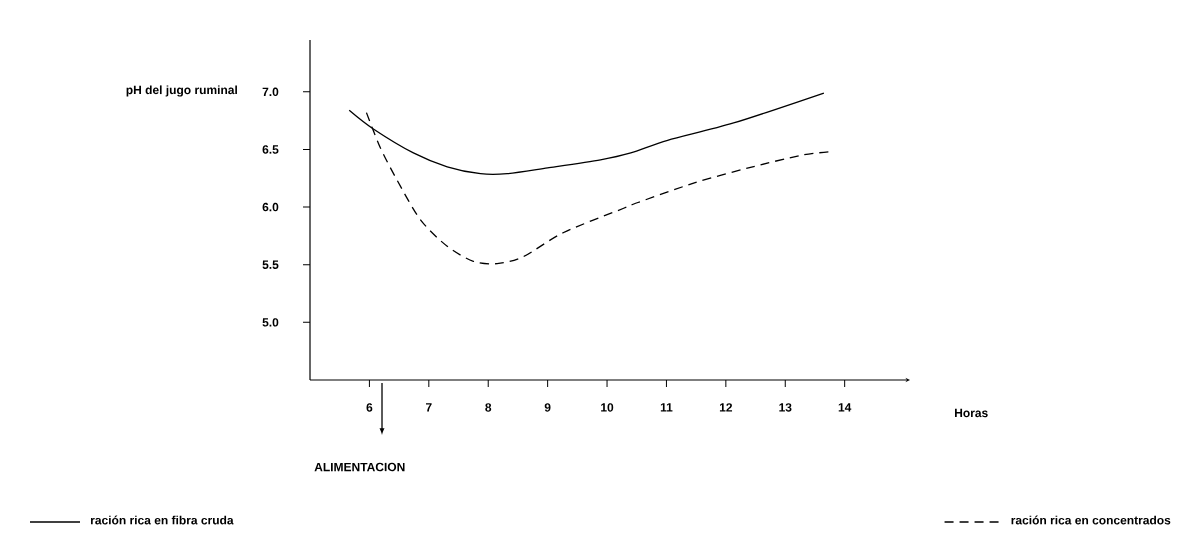  Describe the element at coordinates (270, 207) in the screenshot. I see `y-tick-label: 6.0` at that location.